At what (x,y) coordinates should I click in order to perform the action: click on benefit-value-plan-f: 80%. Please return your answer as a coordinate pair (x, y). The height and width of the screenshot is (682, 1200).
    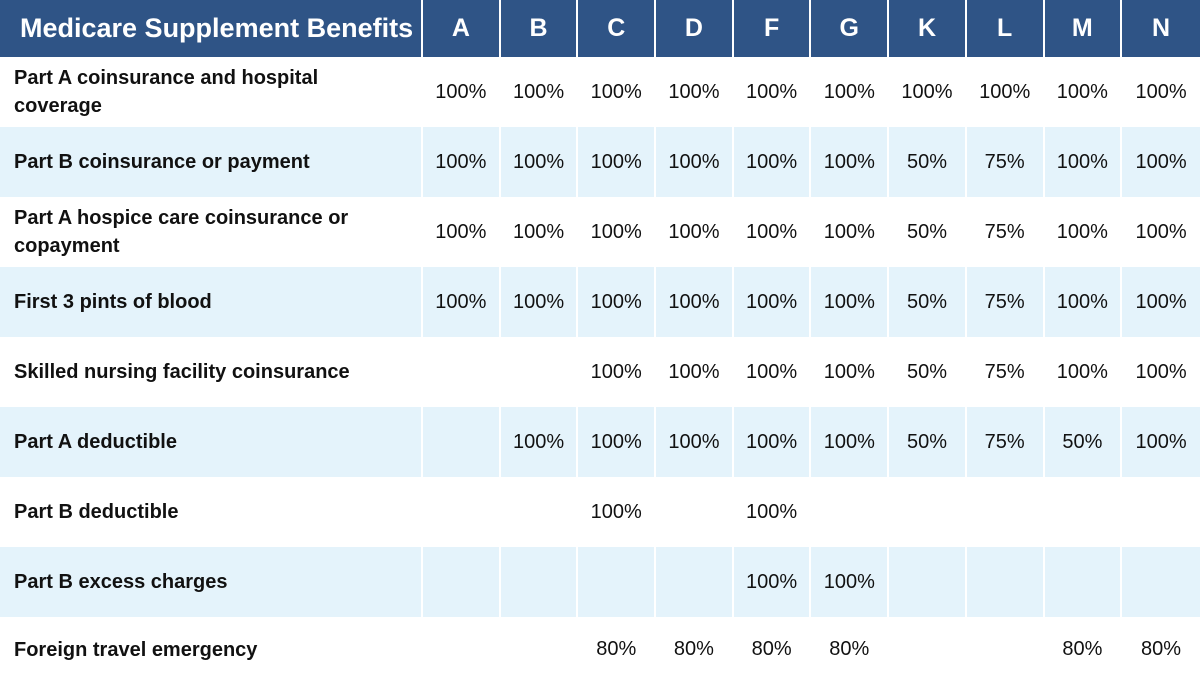
    Looking at the image, I should click on (772, 649).